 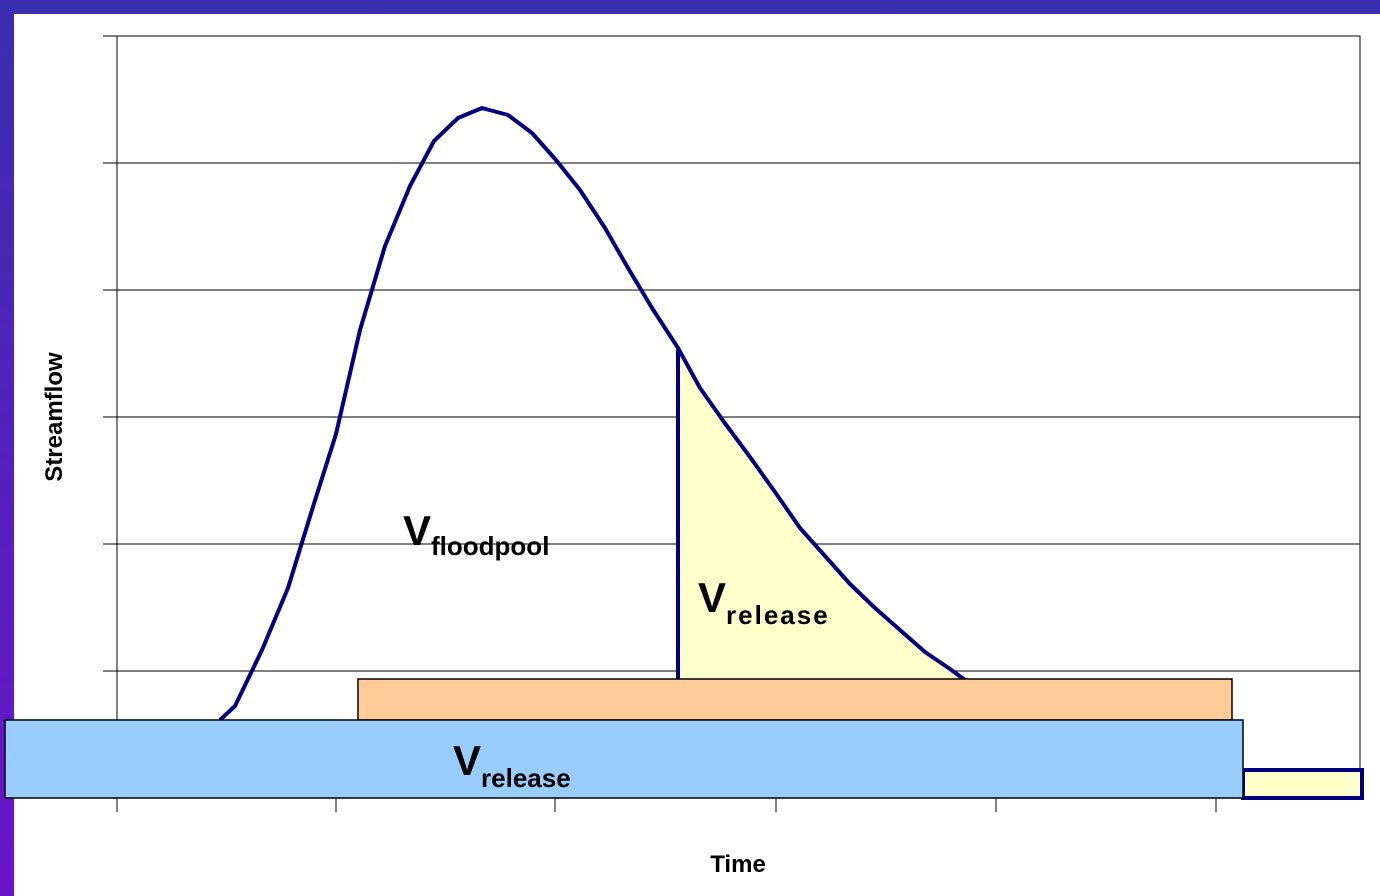 What do you see at coordinates (738, 864) in the screenshot?
I see `x-axis-label: Time` at bounding box center [738, 864].